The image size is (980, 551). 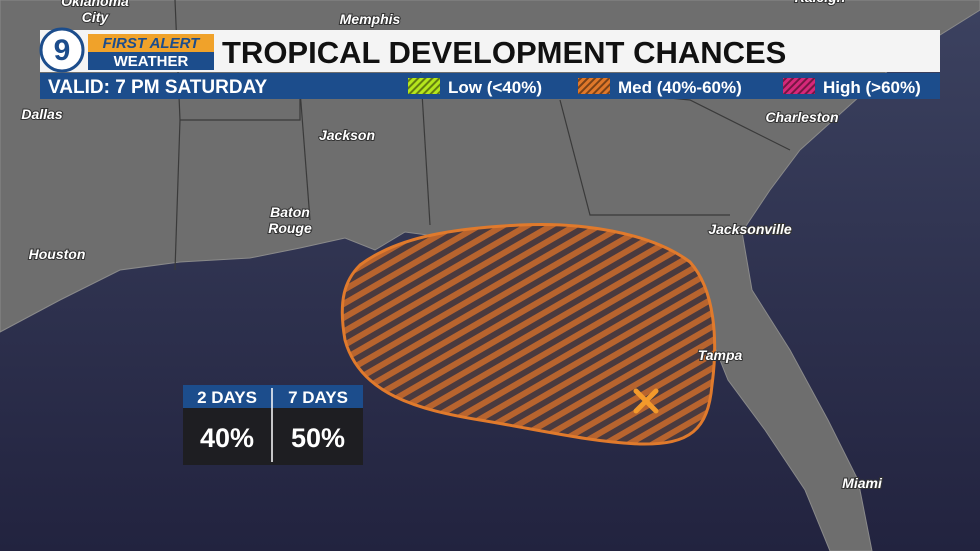 What do you see at coordinates (318, 397) in the screenshot?
I see `table-header: 7 DAYS` at bounding box center [318, 397].